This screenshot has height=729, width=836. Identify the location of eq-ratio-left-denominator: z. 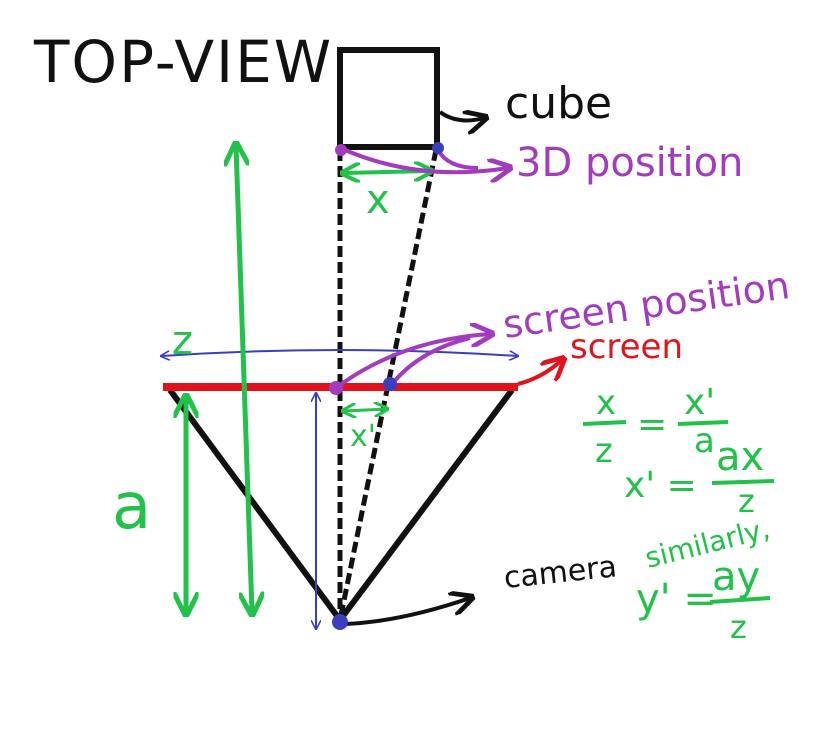
(604, 451).